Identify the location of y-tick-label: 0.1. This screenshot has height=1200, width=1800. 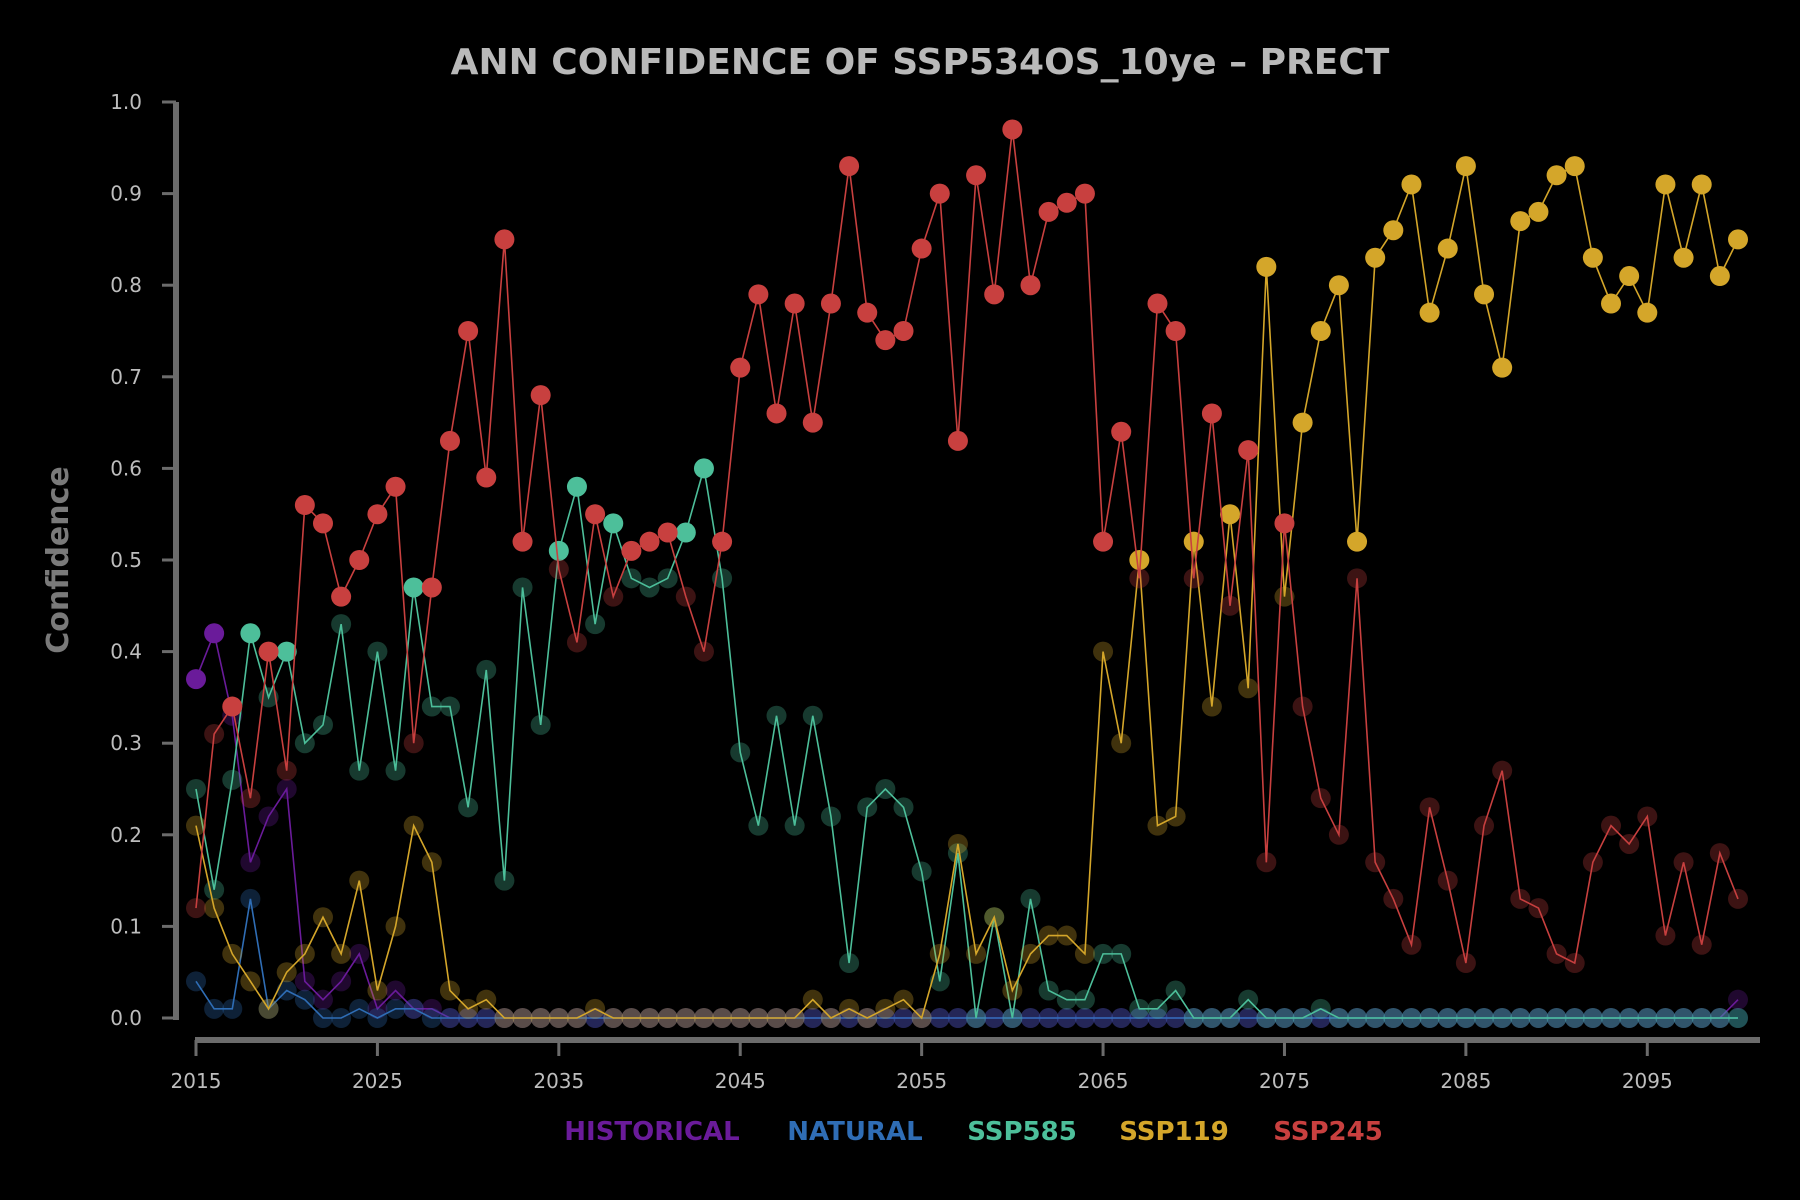
(126, 926).